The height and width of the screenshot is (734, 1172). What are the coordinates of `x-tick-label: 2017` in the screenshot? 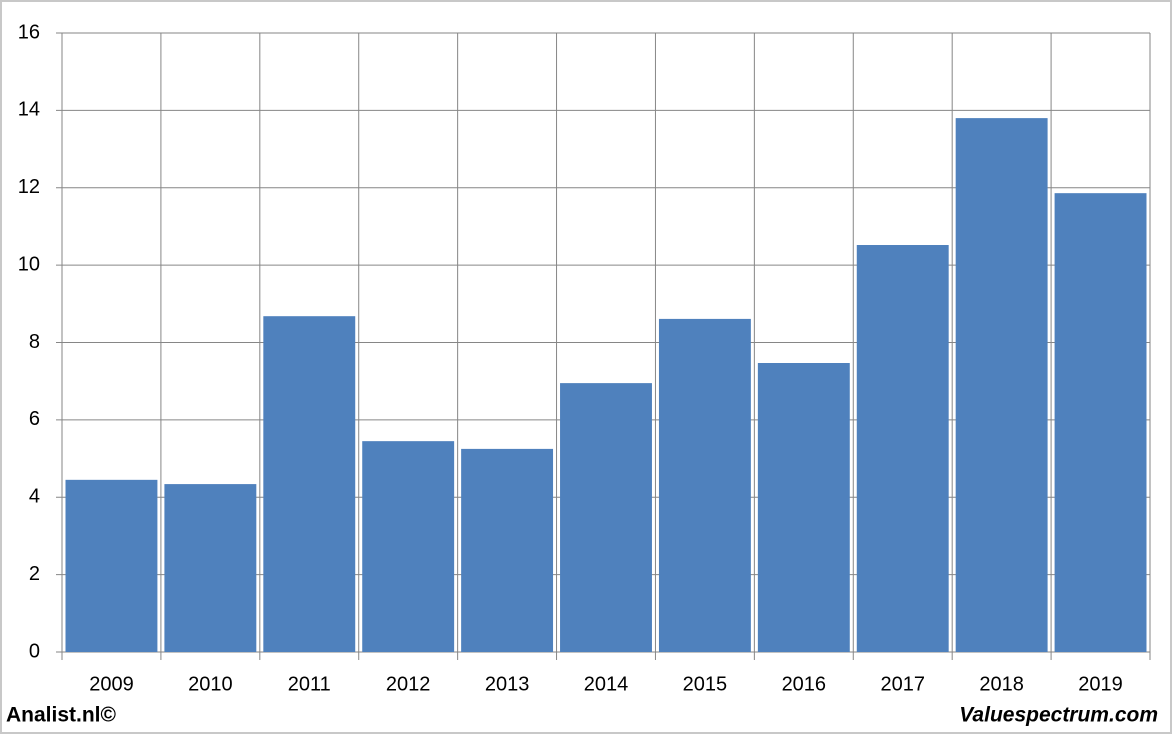 It's located at (902, 684).